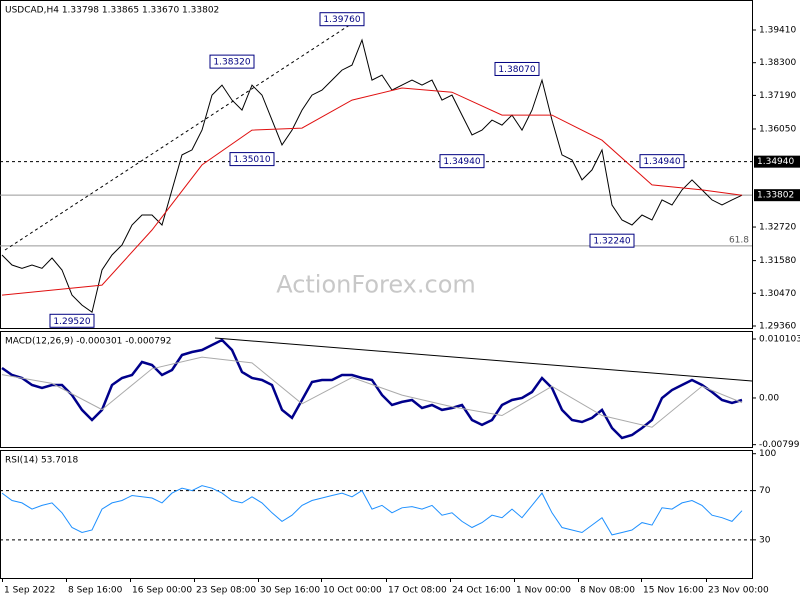 This screenshot has height=600, width=800. Describe the element at coordinates (290, 591) in the screenshot. I see `x-tick-label: 30 Sep 16:00` at that location.